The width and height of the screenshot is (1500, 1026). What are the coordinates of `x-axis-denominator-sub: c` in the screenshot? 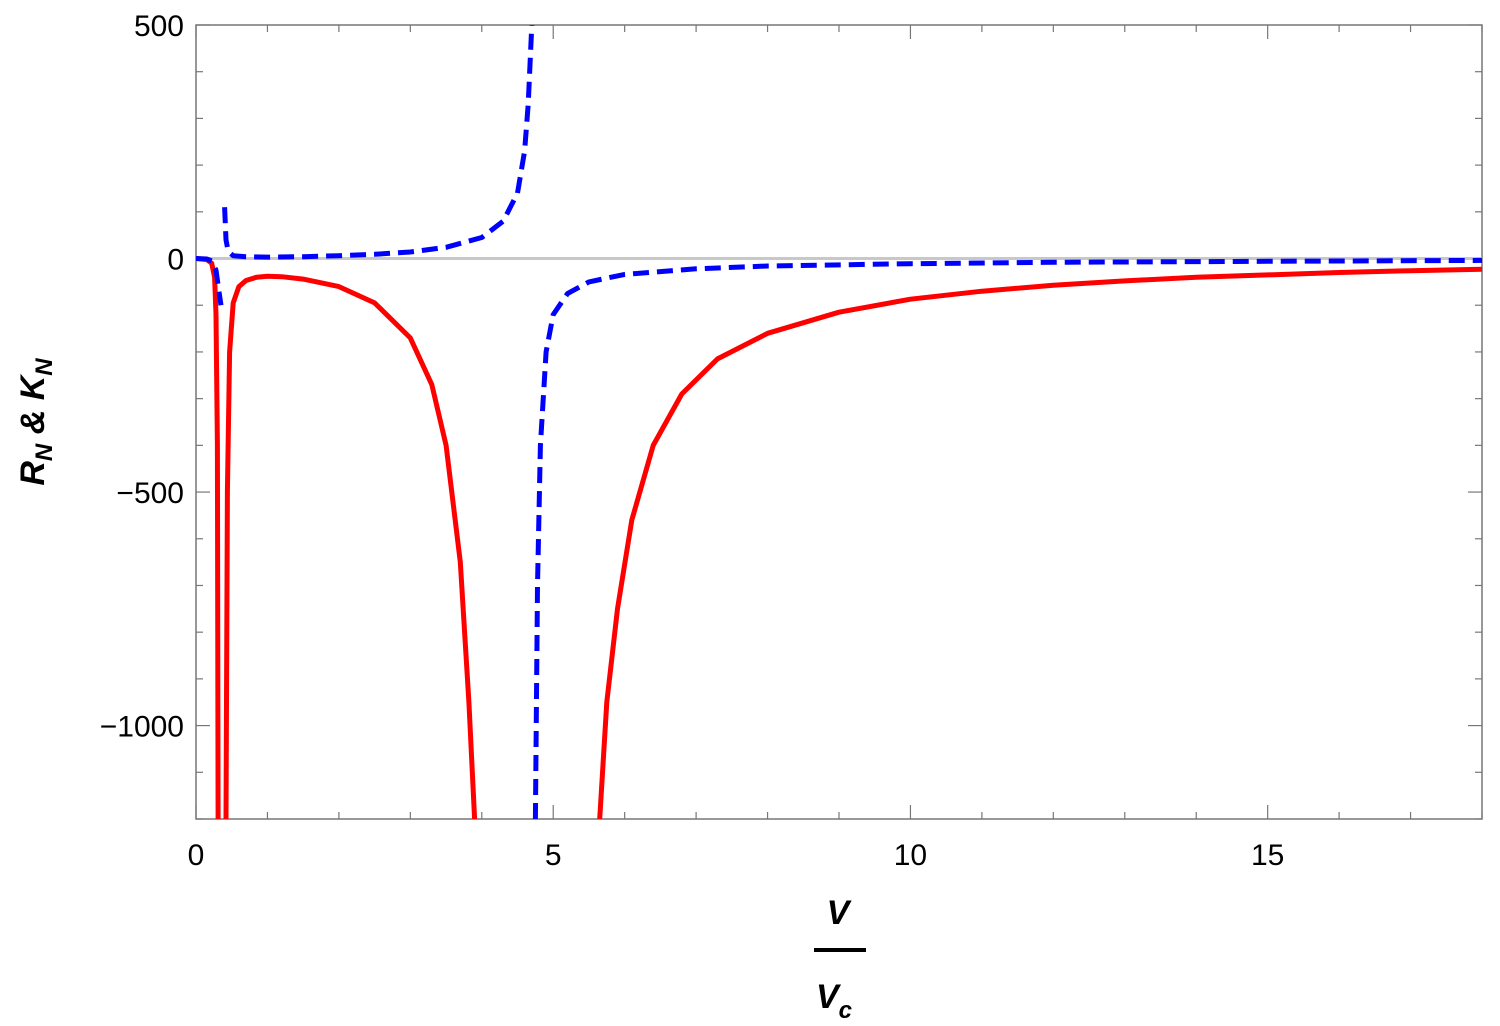 It's located at (845, 1010).